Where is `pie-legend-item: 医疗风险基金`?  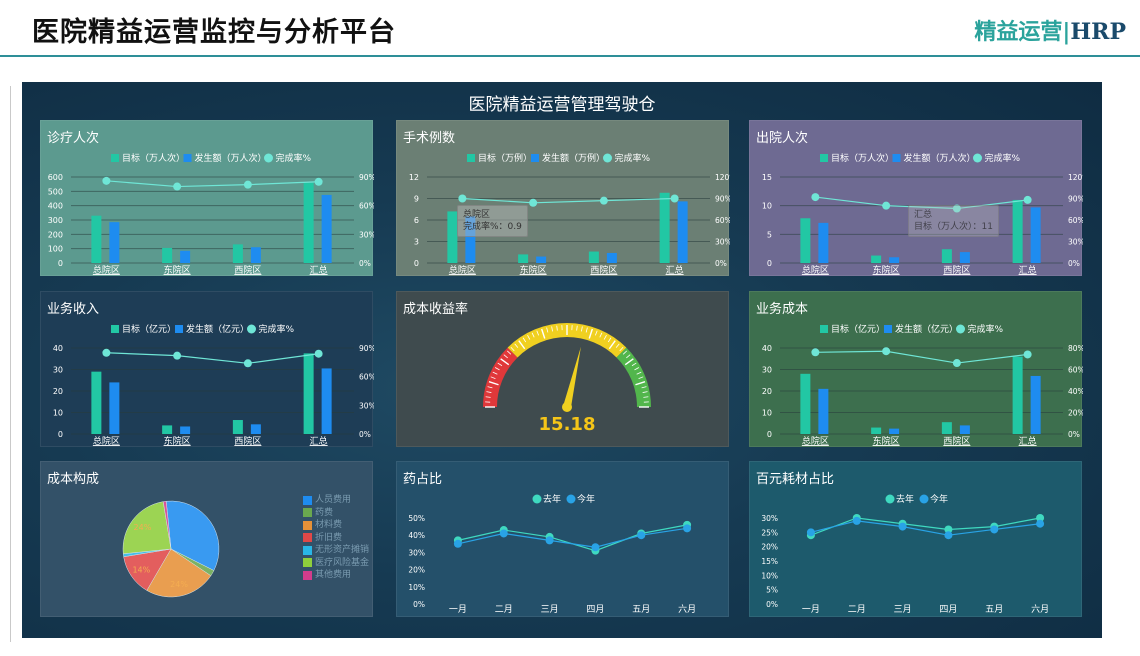
pie-legend-item: 医疗风险基金 is located at coordinates (336, 563).